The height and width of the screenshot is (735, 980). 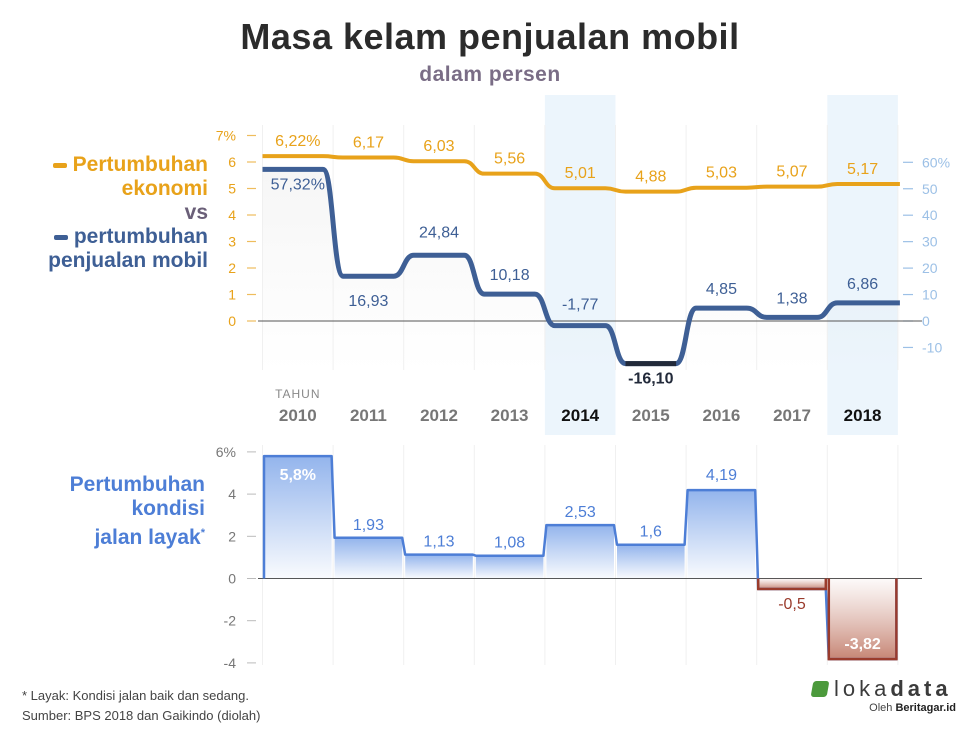 What do you see at coordinates (297, 394) in the screenshot?
I see `year-caption: TAHUN` at bounding box center [297, 394].